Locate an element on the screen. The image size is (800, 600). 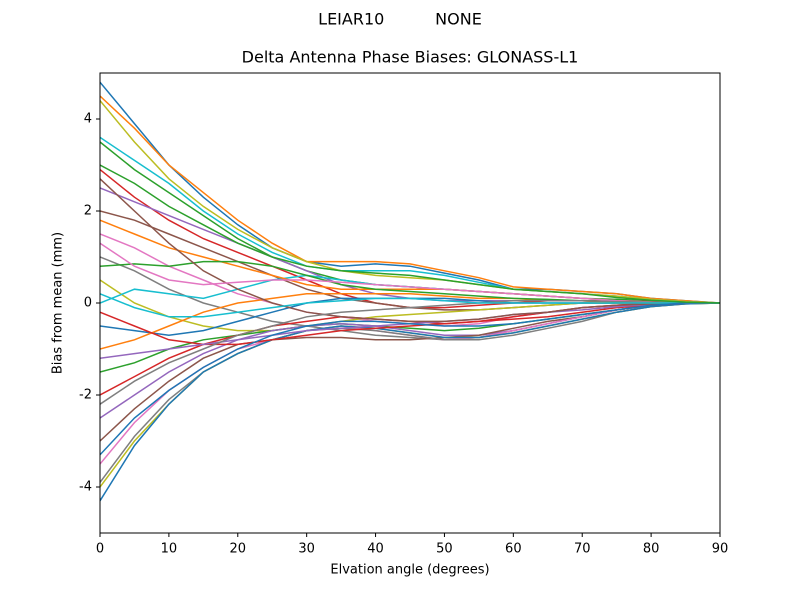
x-tick-label: 20 is located at coordinates (238, 549).